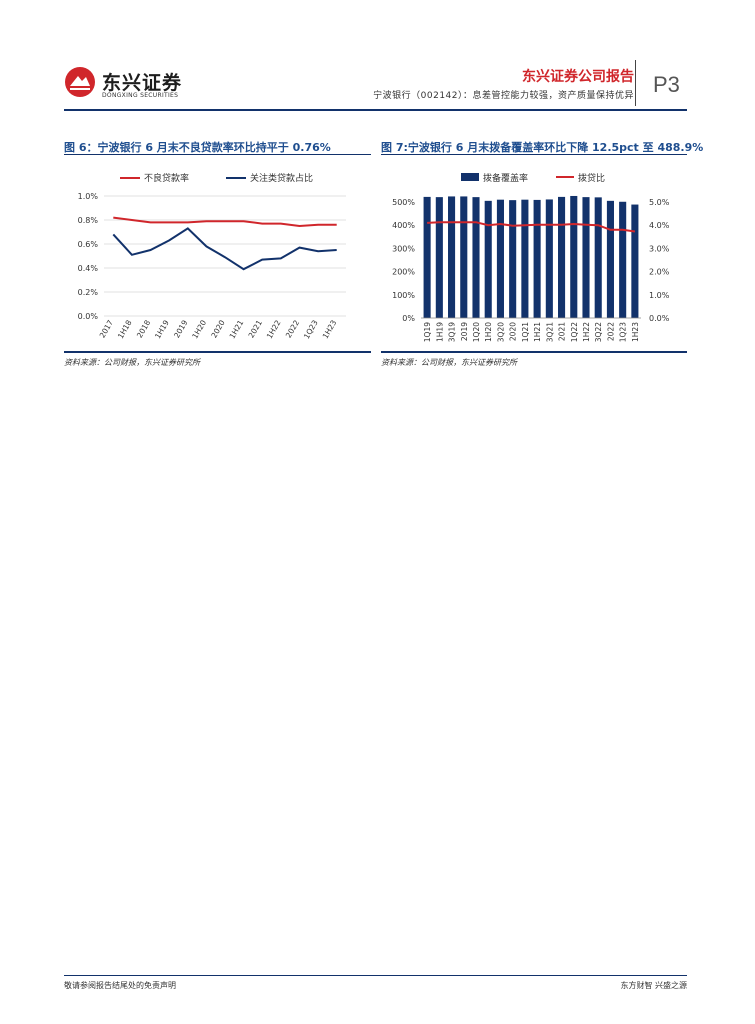 This screenshot has width=755, height=1024. I want to click on x-tick-label: 3Q21, so click(549, 332).